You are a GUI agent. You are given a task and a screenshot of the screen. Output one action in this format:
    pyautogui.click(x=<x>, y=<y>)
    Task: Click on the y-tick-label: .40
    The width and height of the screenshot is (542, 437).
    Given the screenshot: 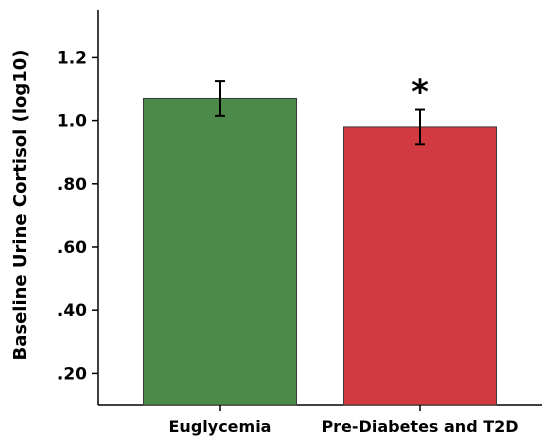 What is the action you would take?
    pyautogui.click(x=72, y=311)
    